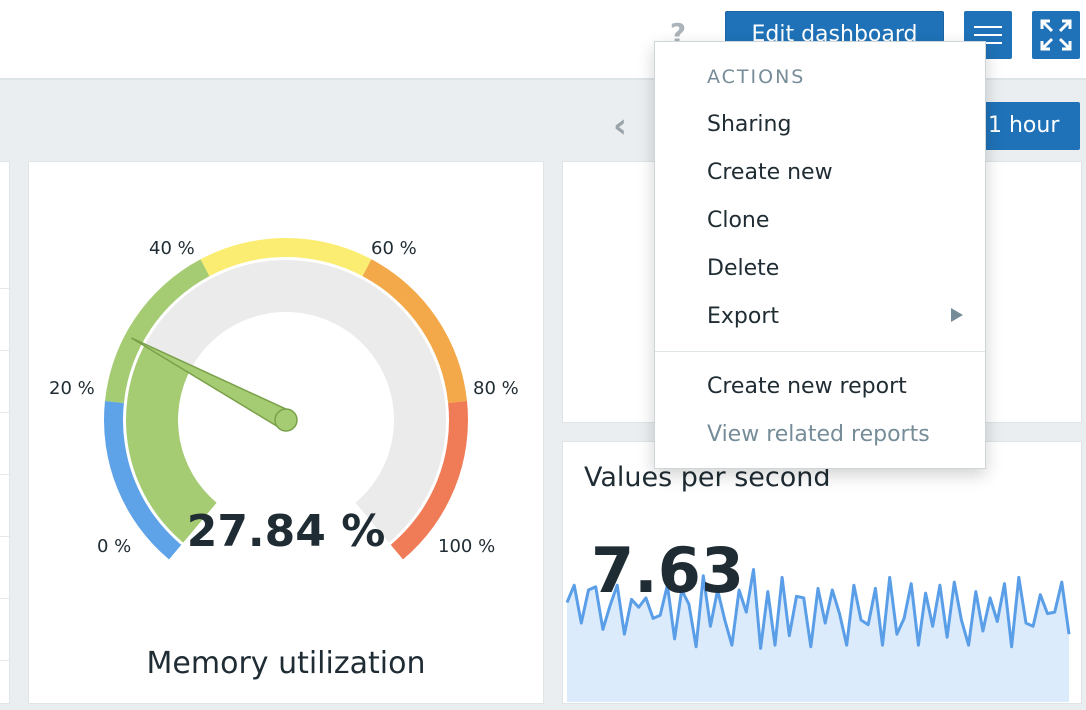  What do you see at coordinates (818, 434) in the screenshot?
I see `menu-item-view-related-reports: View related reports` at bounding box center [818, 434].